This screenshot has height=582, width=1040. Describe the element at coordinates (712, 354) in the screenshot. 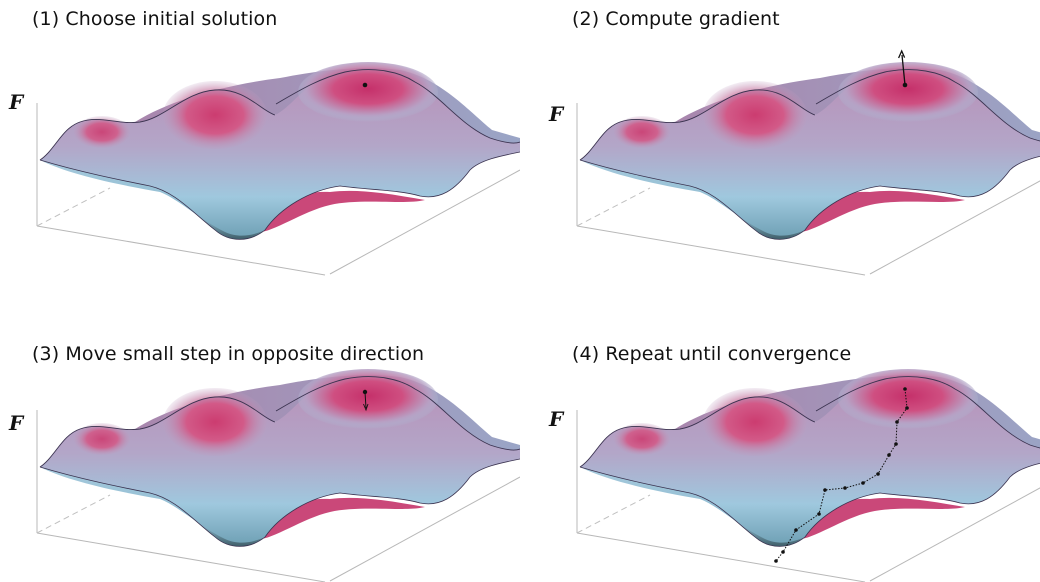

I see `panel-title: (4) Repeat until convergence` at that location.